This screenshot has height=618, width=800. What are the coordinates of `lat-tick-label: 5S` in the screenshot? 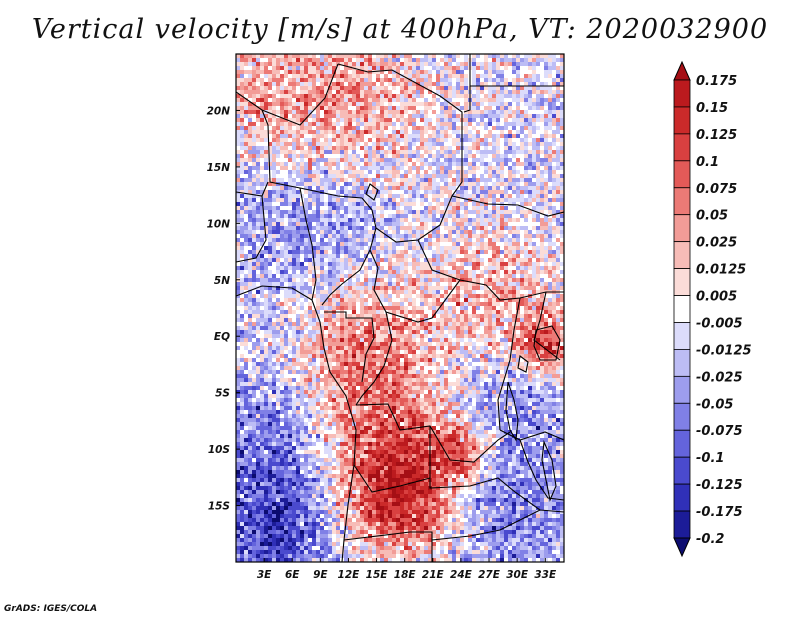 It's located at (222, 394).